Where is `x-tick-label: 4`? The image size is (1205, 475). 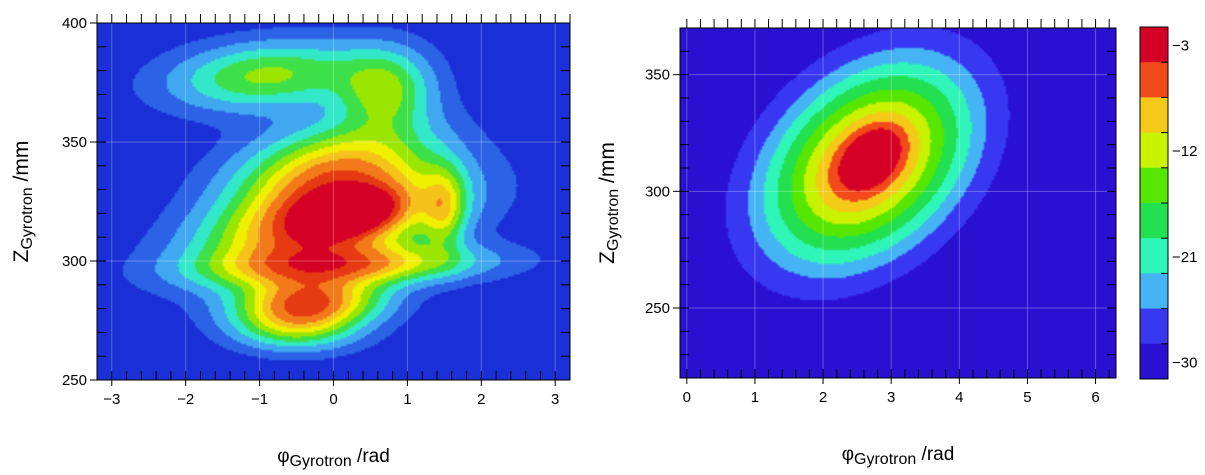
x-tick-label: 4 is located at coordinates (959, 397).